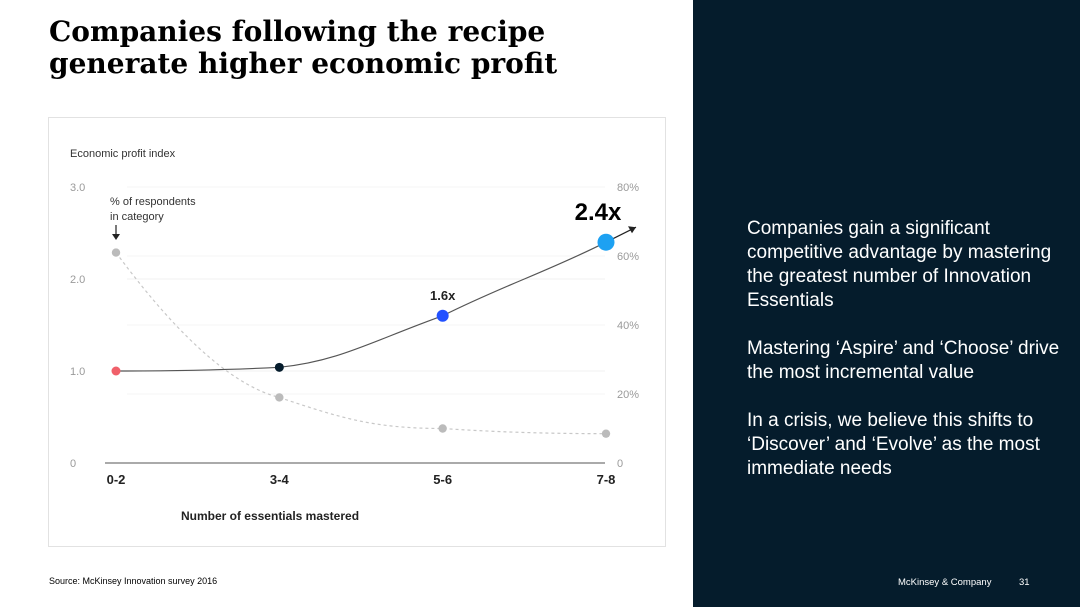 The image size is (1080, 607). Describe the element at coordinates (137, 217) in the screenshot. I see `respondents-annotation-line-2: in category` at that location.